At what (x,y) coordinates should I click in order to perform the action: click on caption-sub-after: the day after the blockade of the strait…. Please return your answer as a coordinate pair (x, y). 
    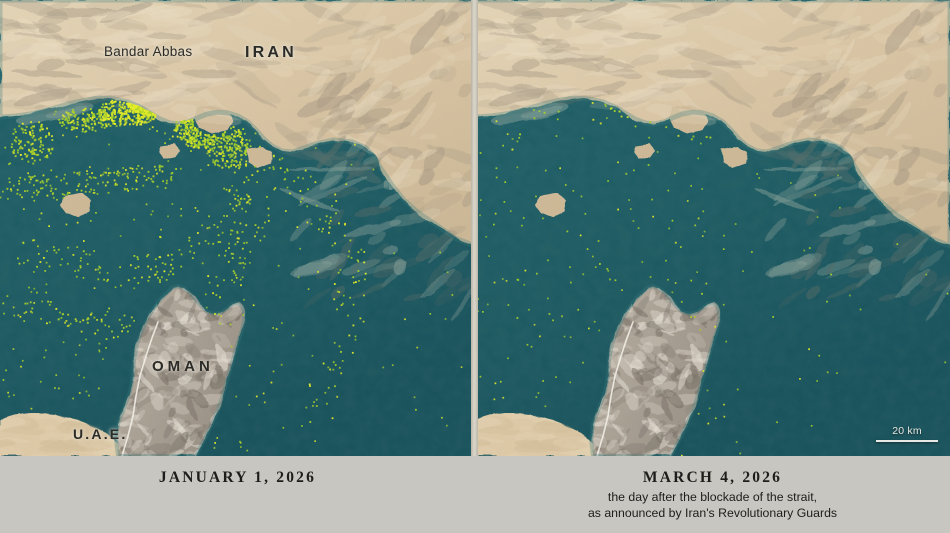
    Looking at the image, I should click on (712, 505).